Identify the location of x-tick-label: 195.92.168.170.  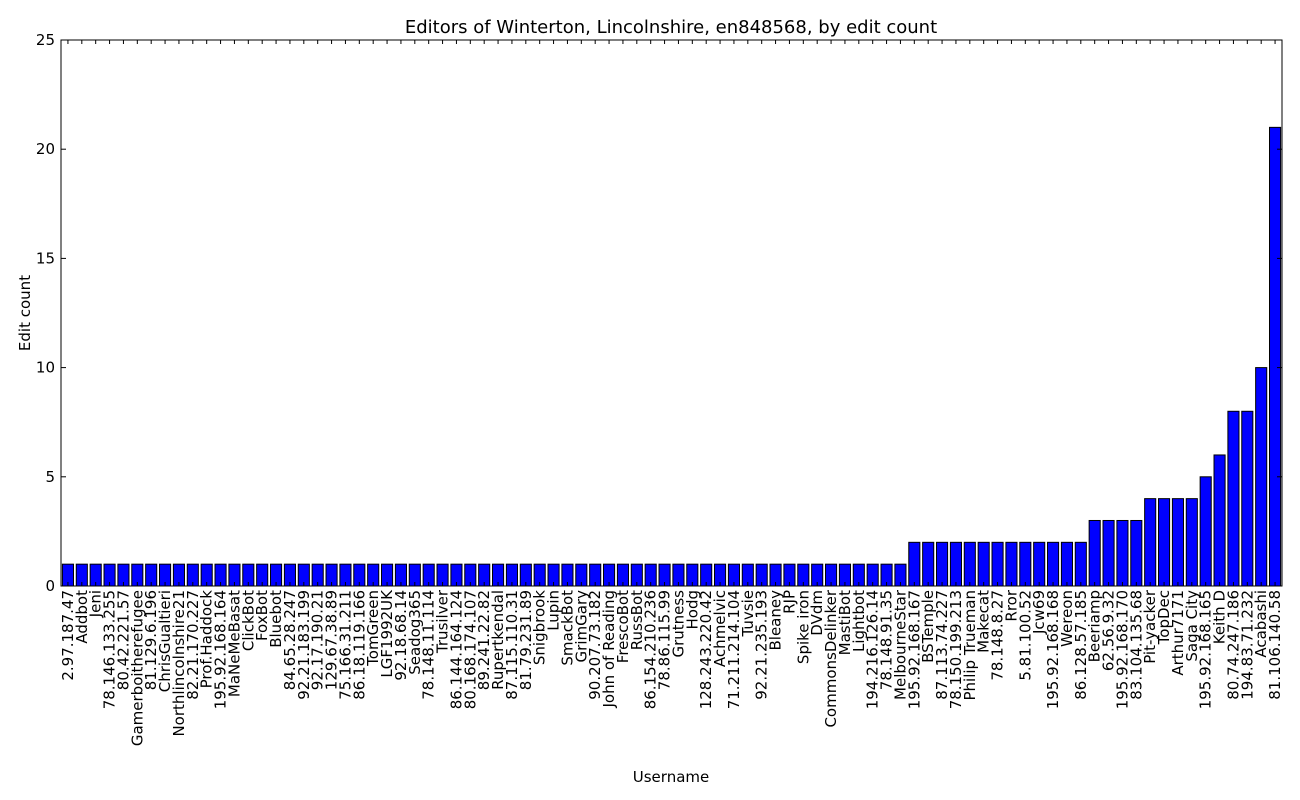
(1122, 649).